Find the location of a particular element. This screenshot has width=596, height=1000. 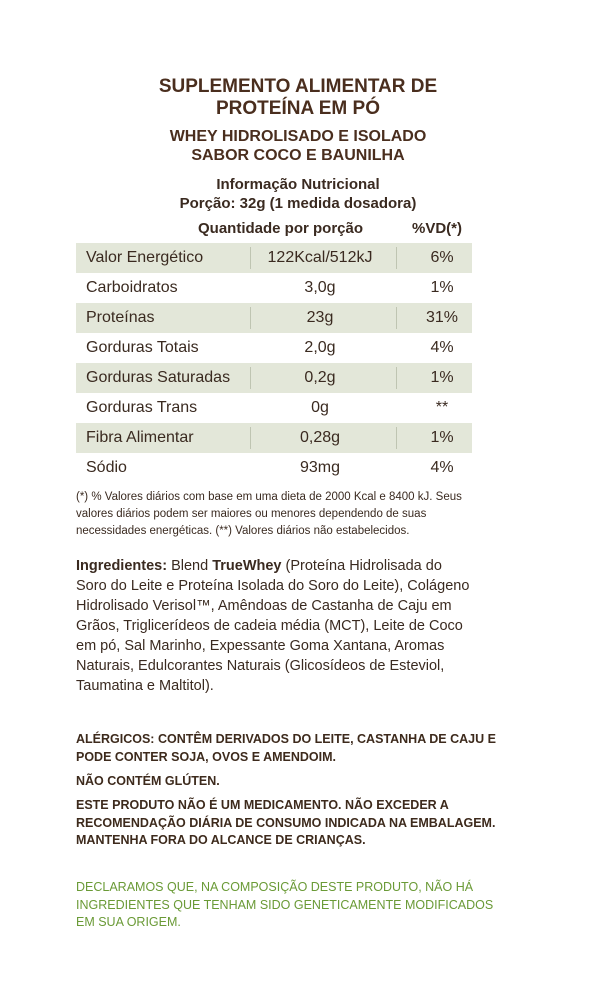

nutrient-name: Gorduras Trans is located at coordinates (142, 407).